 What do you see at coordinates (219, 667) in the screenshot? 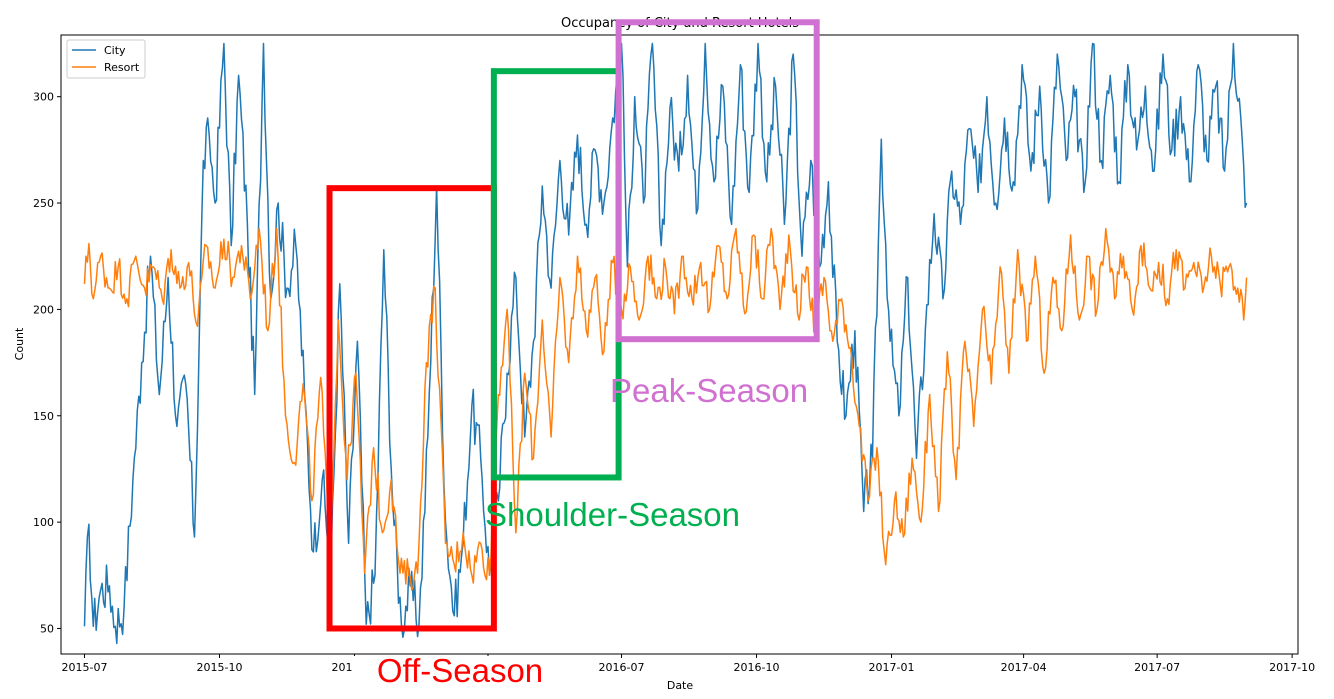
I see `x-tick-label: 2015-10` at bounding box center [219, 667].